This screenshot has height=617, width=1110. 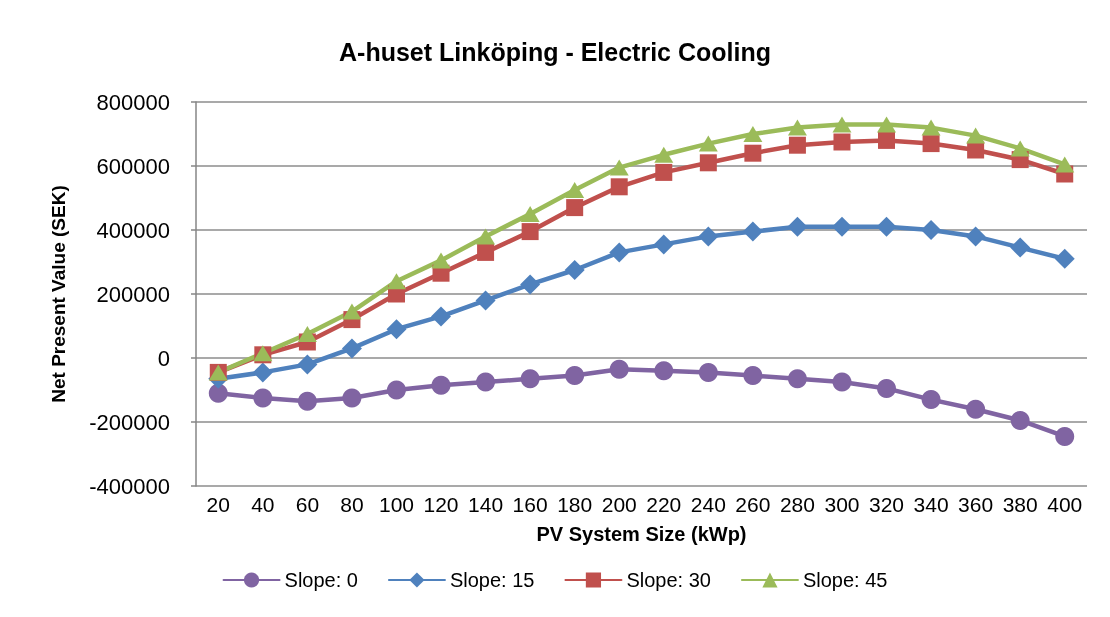 I want to click on x-tick-label: 140, so click(x=486, y=504).